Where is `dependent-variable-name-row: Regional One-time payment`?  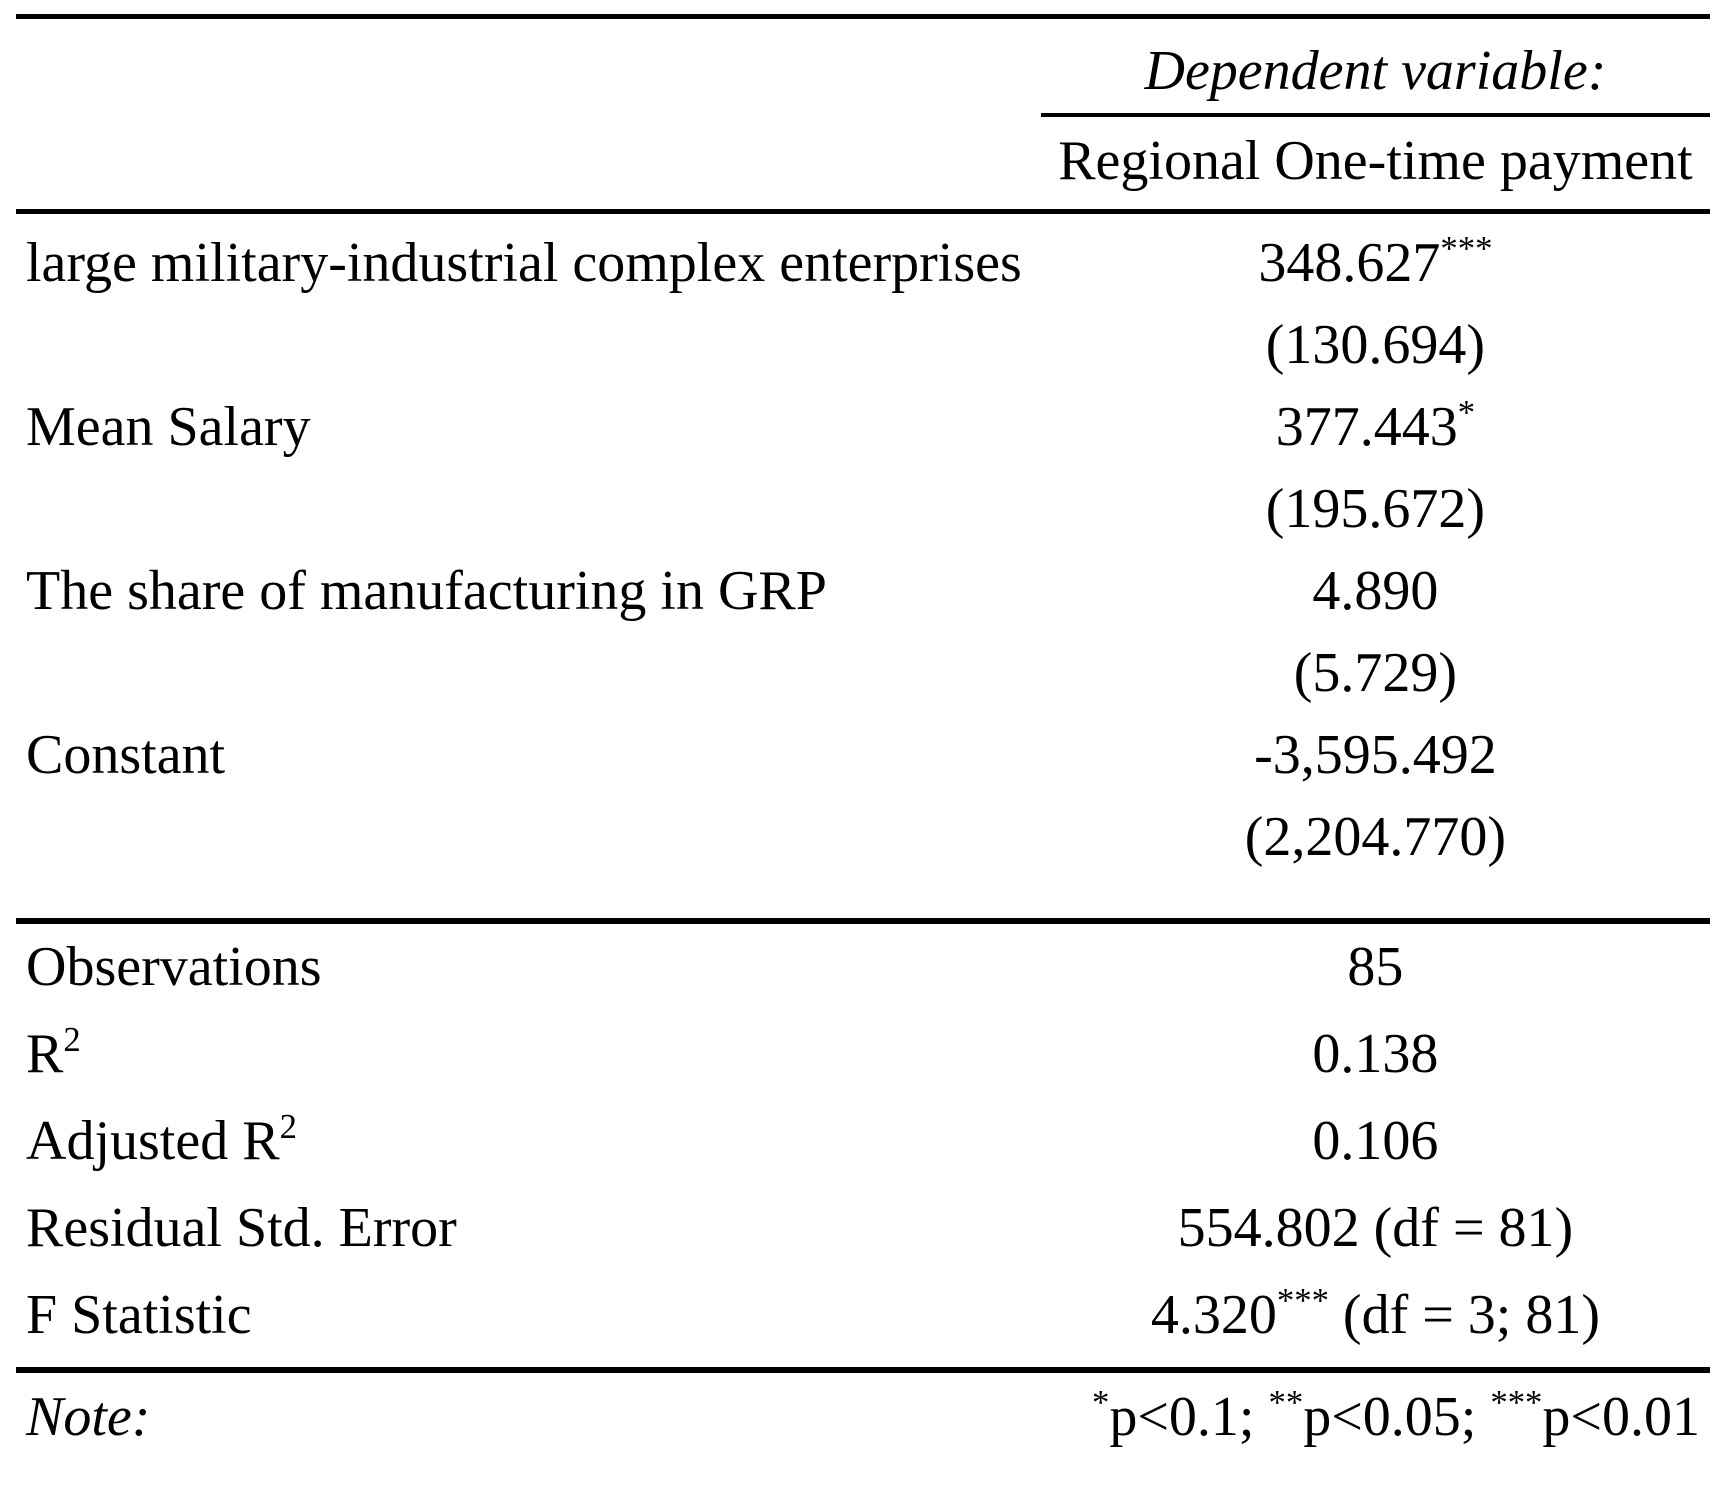
dependent-variable-name-row: Regional One-time payment is located at coordinates (863, 164).